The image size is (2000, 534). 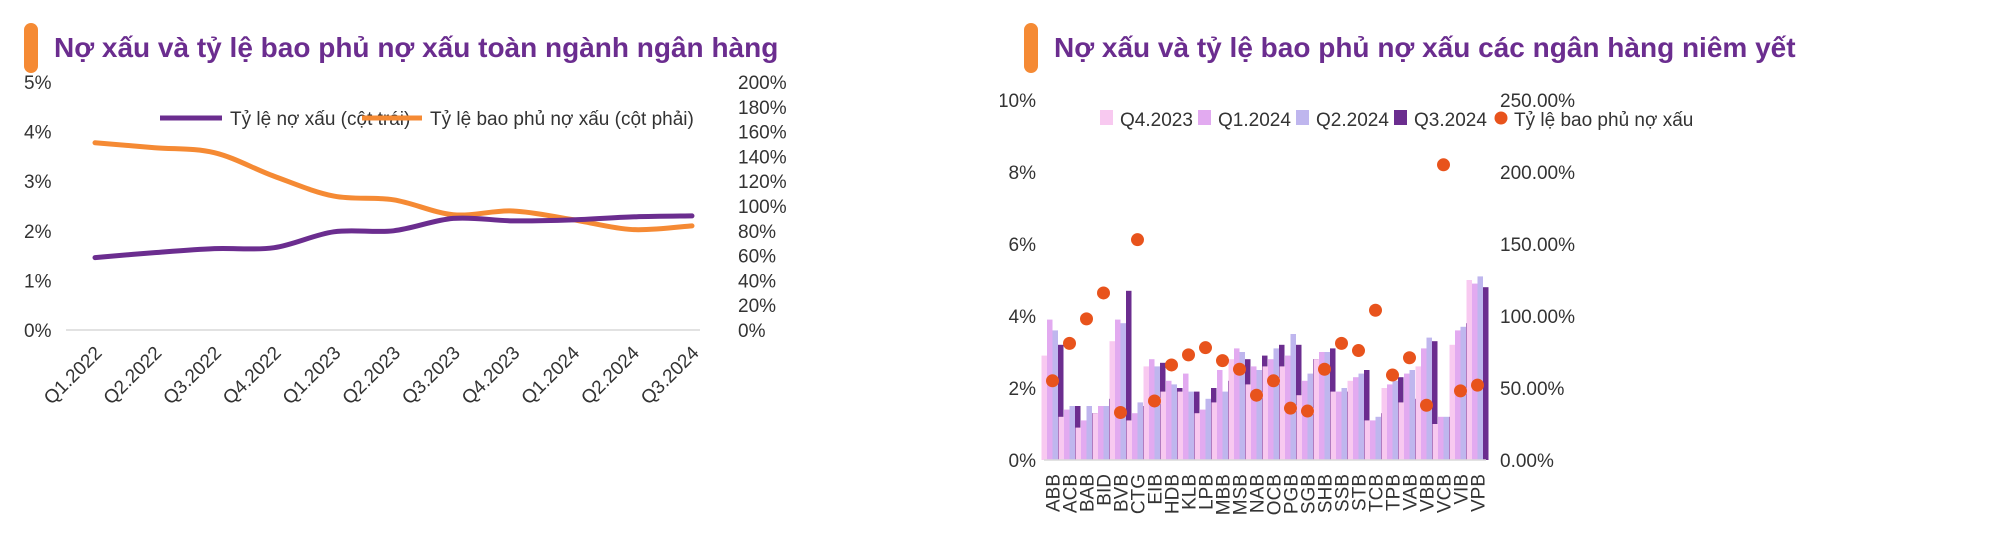 I want to click on bar-sgb-q1-2024, so click(x=1305, y=420).